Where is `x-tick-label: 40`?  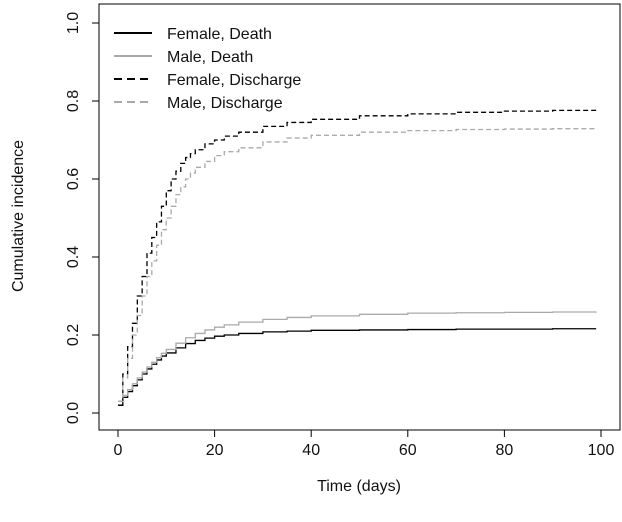
x-tick-label: 40 is located at coordinates (311, 450).